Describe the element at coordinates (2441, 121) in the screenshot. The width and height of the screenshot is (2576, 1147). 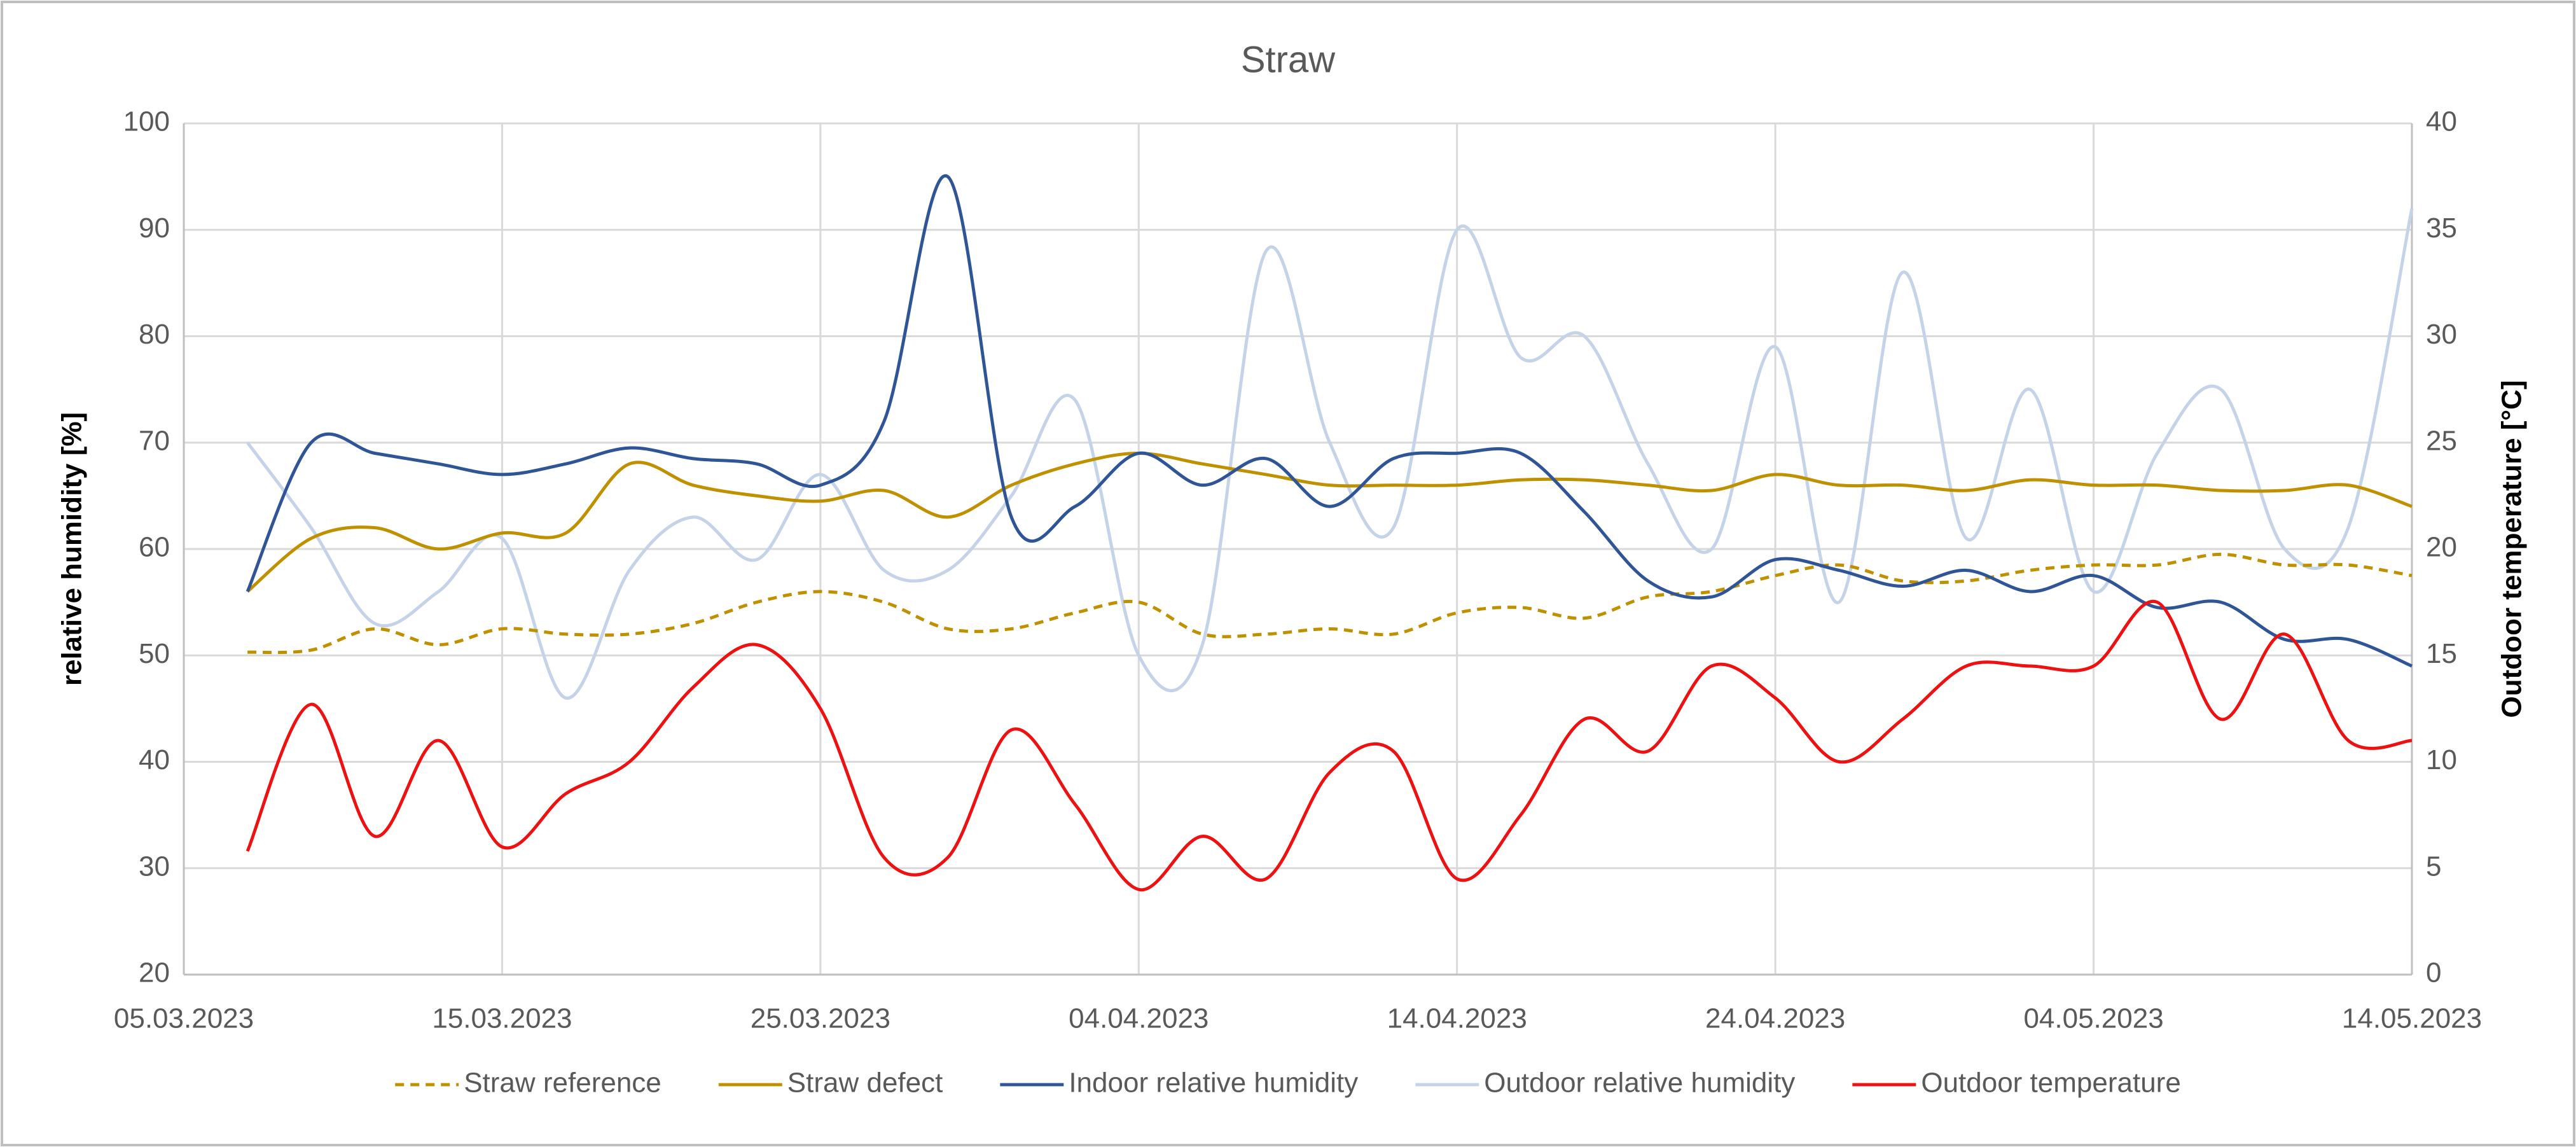
I see `y2-tick-label: 40` at that location.